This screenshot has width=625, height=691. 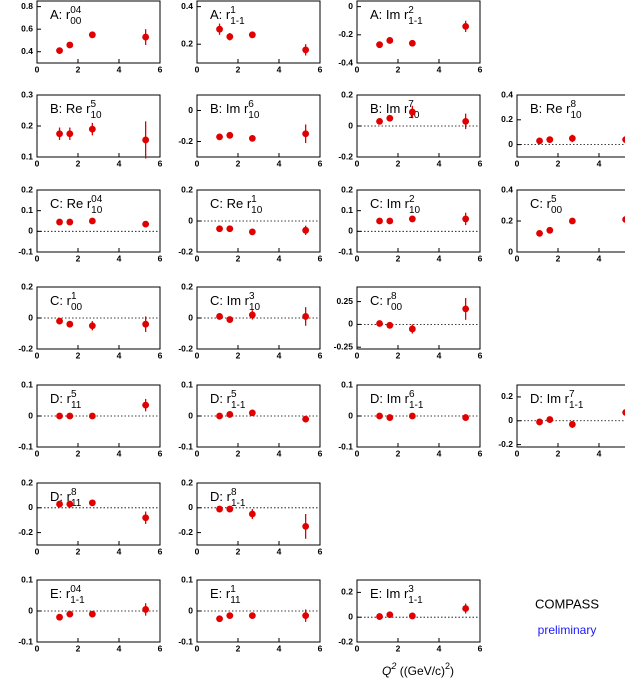 What do you see at coordinates (76, 205) in the screenshot?
I see `panel-title: C: Re r04 10` at bounding box center [76, 205].